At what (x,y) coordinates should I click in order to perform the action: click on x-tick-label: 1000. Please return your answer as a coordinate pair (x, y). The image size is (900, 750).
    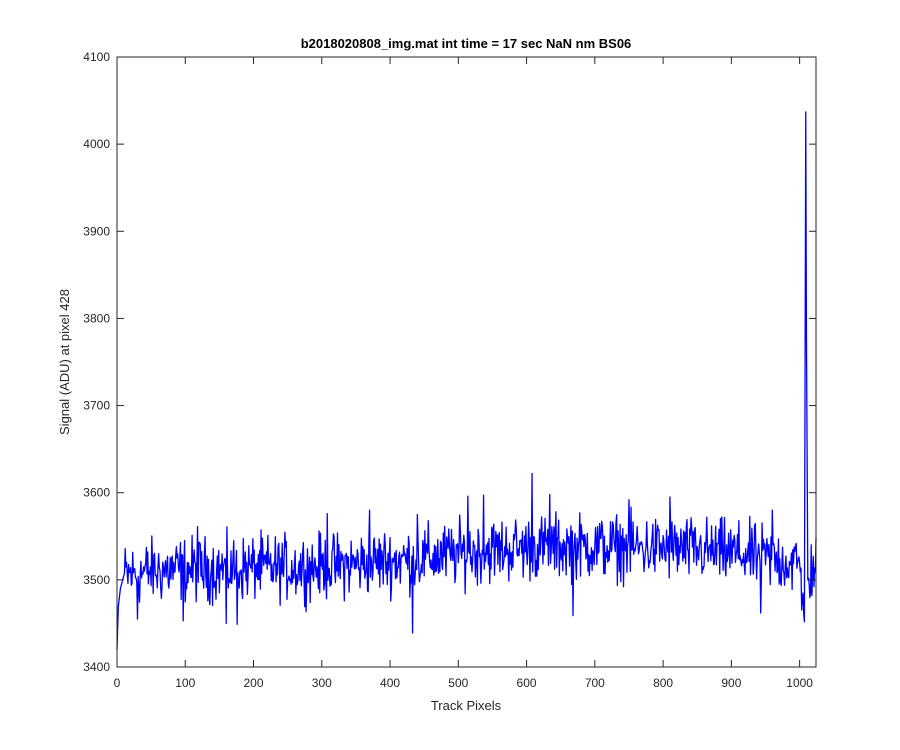
    Looking at the image, I should click on (799, 683).